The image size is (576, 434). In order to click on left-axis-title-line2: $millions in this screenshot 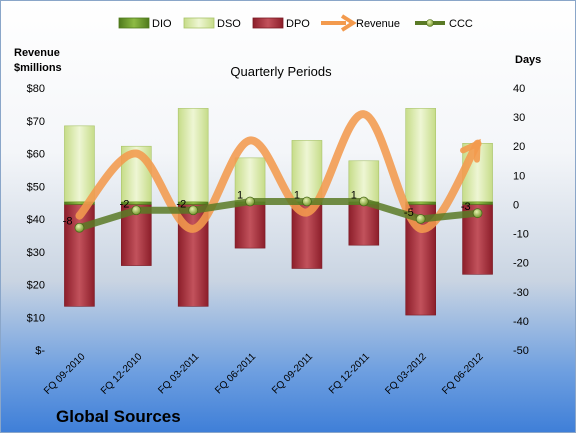, I will do `click(38, 68)`.